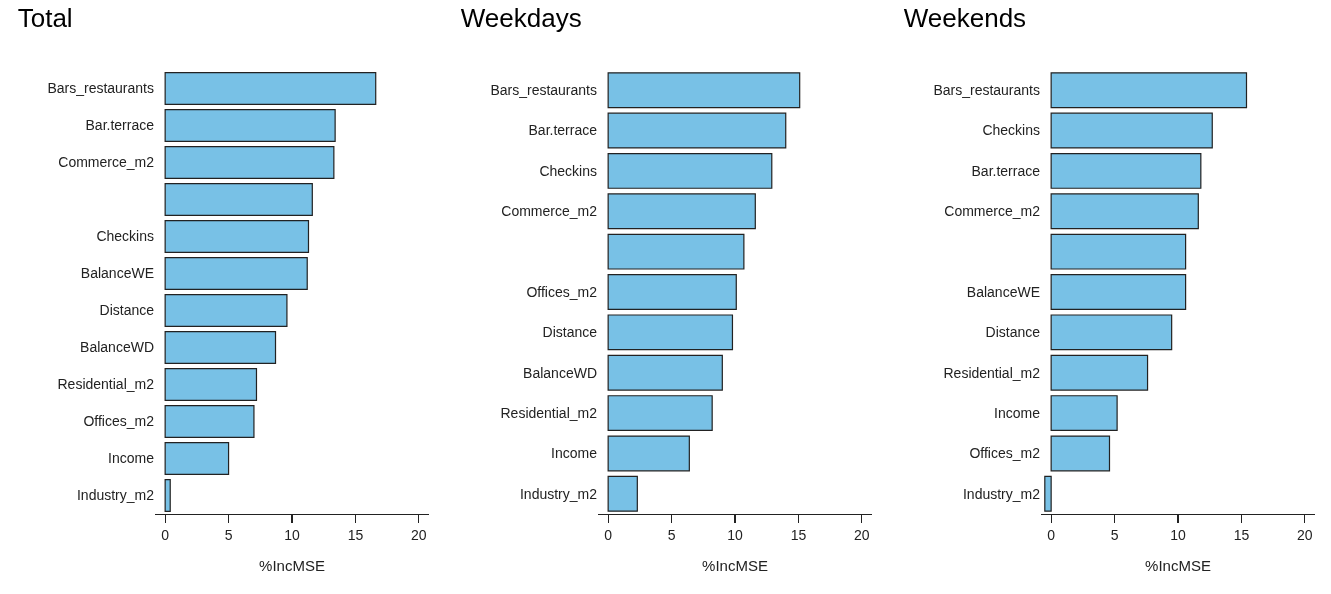 This screenshot has width=1331, height=594. What do you see at coordinates (45, 18) in the screenshot?
I see `chart-title: Total` at bounding box center [45, 18].